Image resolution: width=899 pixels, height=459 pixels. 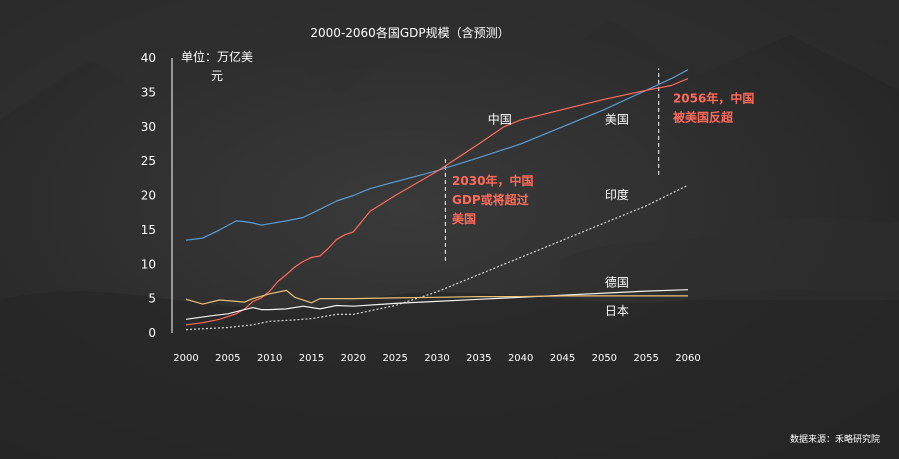 What do you see at coordinates (436, 297) in the screenshot?
I see `series-line` at bounding box center [436, 297].